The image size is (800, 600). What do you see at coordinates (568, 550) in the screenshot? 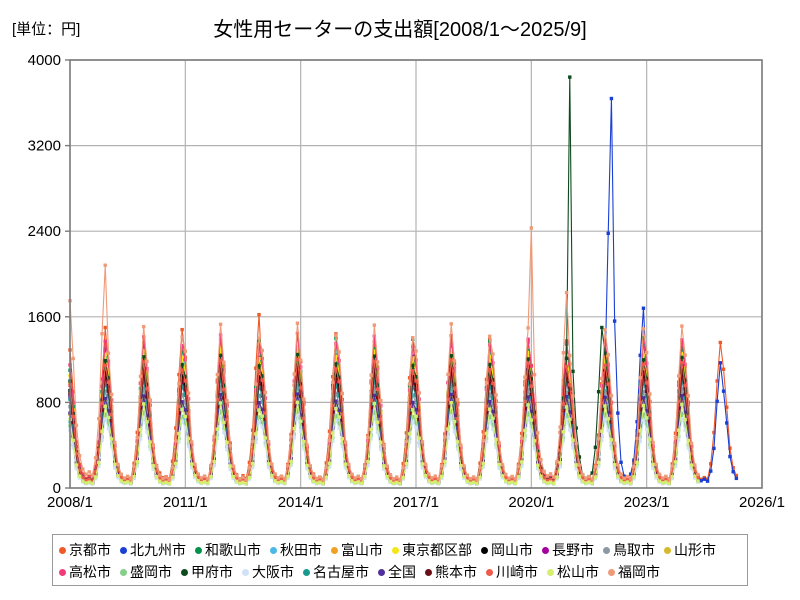
I see `legend-item: 長野市` at bounding box center [568, 550].